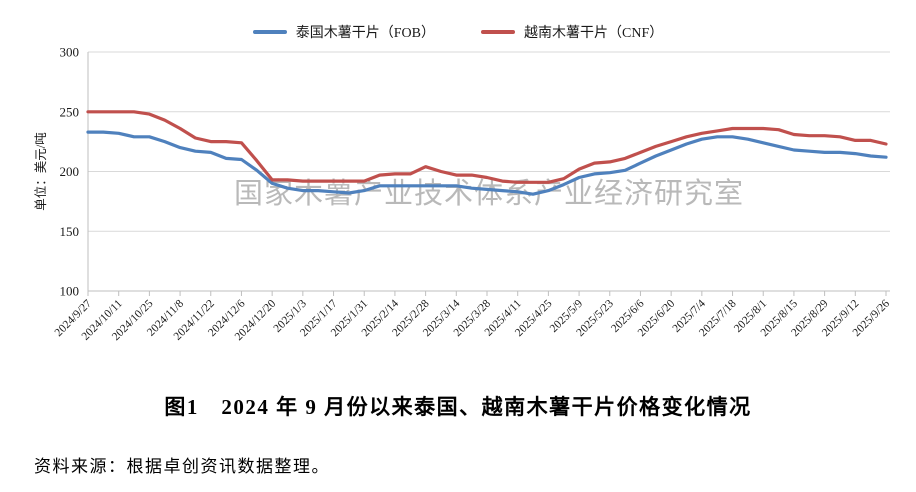  What do you see at coordinates (182, 466) in the screenshot?
I see `source-note: 资料来源：根据卓创资讯数据整理。` at bounding box center [182, 466].